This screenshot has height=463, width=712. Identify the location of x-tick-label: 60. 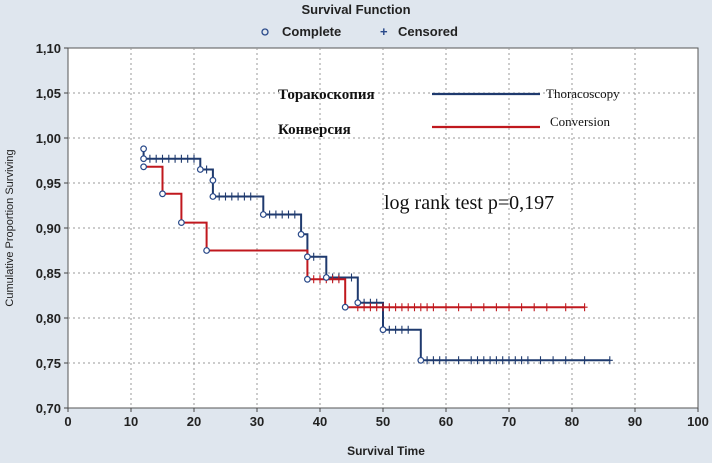
(446, 421).